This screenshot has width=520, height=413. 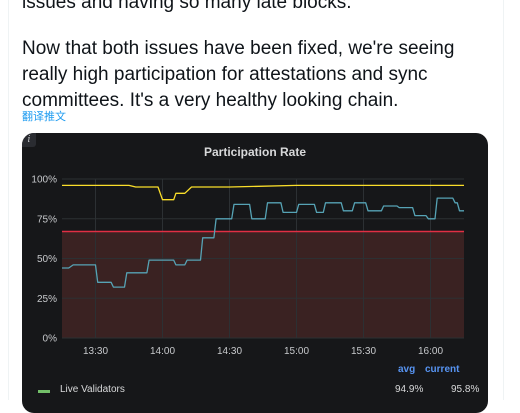 What do you see at coordinates (465, 389) in the screenshot?
I see `legend-current-value: 95.8%` at bounding box center [465, 389].